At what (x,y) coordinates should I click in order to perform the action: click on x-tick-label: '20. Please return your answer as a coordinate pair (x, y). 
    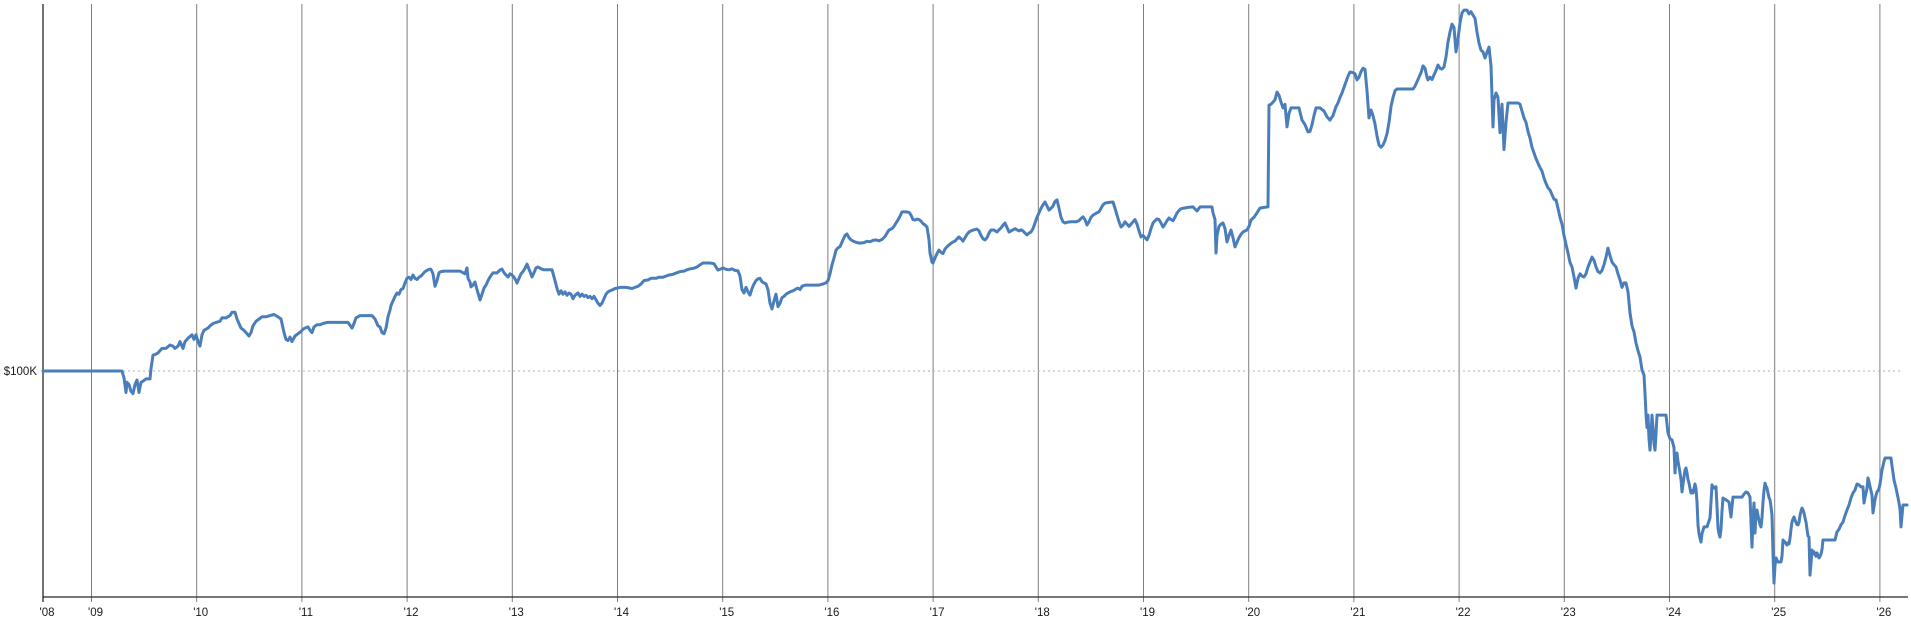
    Looking at the image, I should click on (1252, 613).